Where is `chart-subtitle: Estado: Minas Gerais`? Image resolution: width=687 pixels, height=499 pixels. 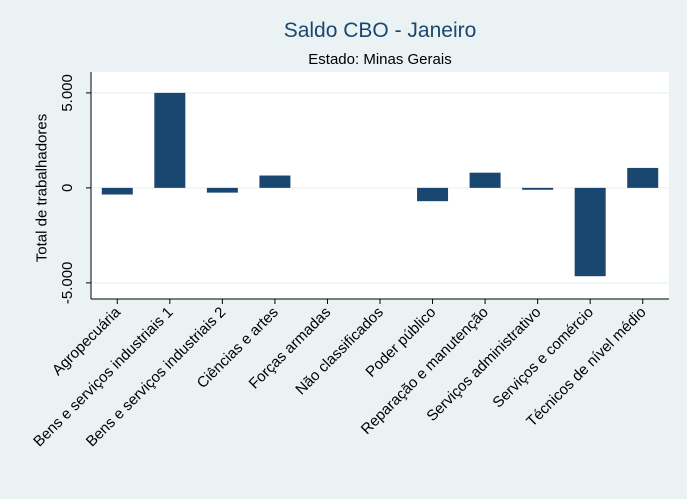
chart-subtitle: Estado: Minas Gerais is located at coordinates (380, 59).